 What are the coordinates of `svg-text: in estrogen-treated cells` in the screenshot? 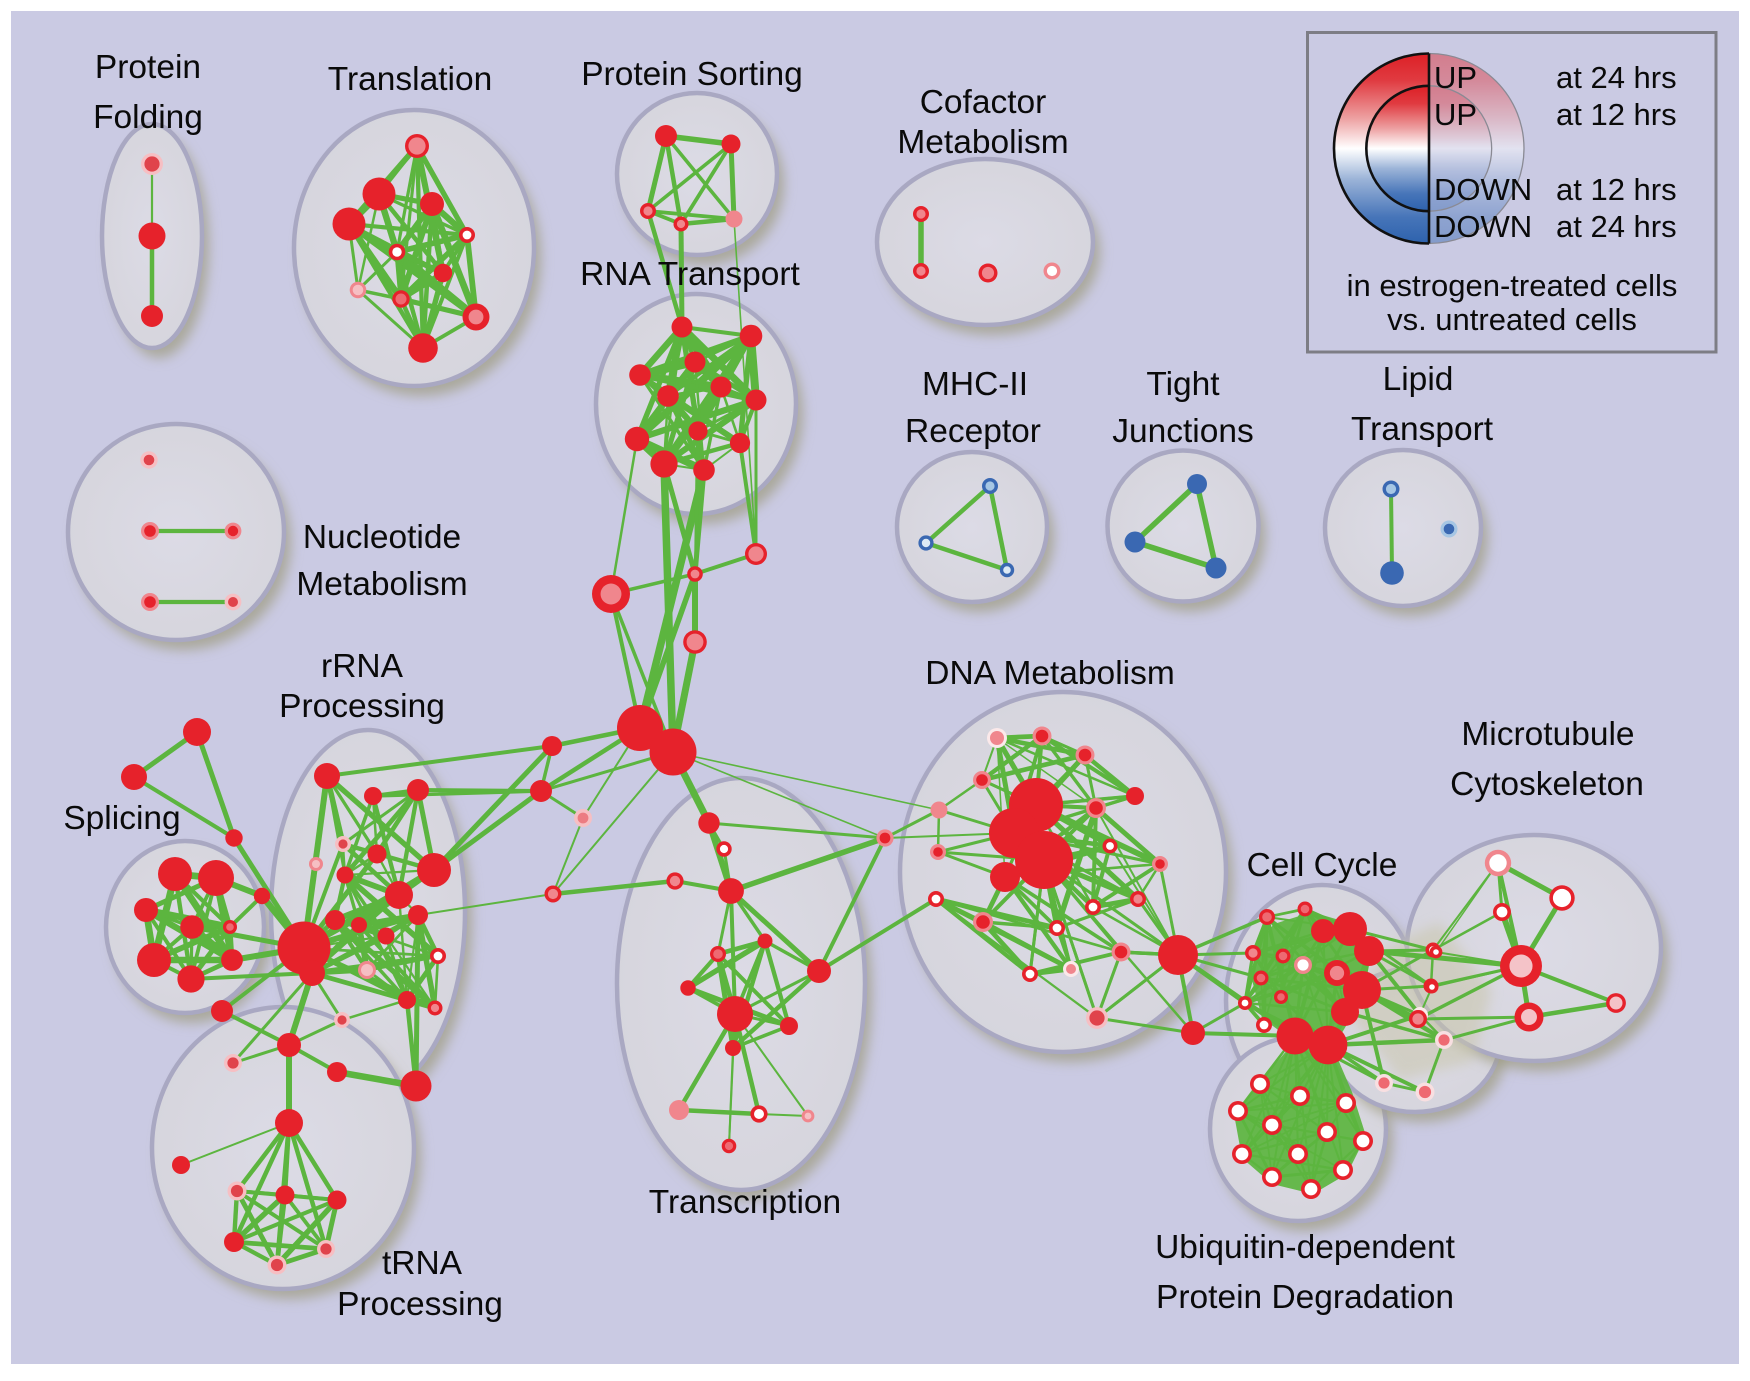 It's located at (1512, 285).